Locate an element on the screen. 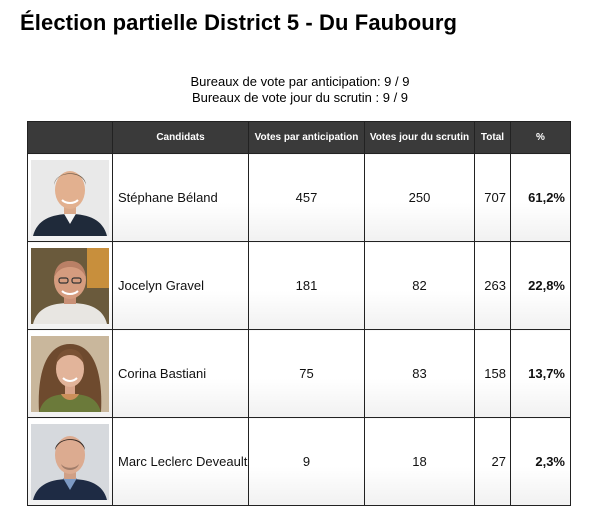  header-photo is located at coordinates (70, 137).